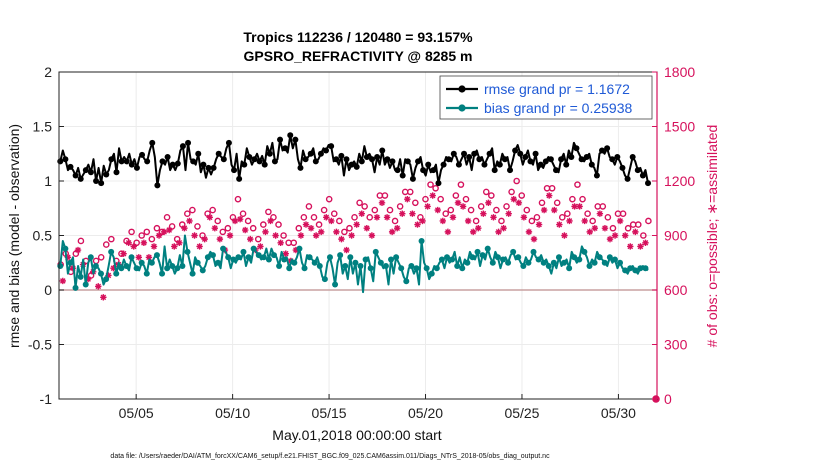 The width and height of the screenshot is (830, 470). What do you see at coordinates (712, 236) in the screenshot?
I see `y-axis-right-label: # of obs: o=possible; ∗=assimilated` at bounding box center [712, 236].